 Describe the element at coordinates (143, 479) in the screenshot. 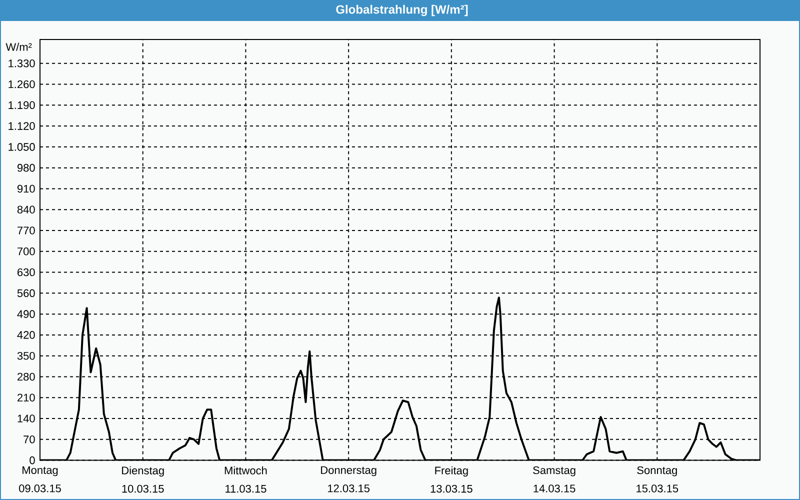

I see `x-tick-label: Dienstag 10.03.15` at that location.